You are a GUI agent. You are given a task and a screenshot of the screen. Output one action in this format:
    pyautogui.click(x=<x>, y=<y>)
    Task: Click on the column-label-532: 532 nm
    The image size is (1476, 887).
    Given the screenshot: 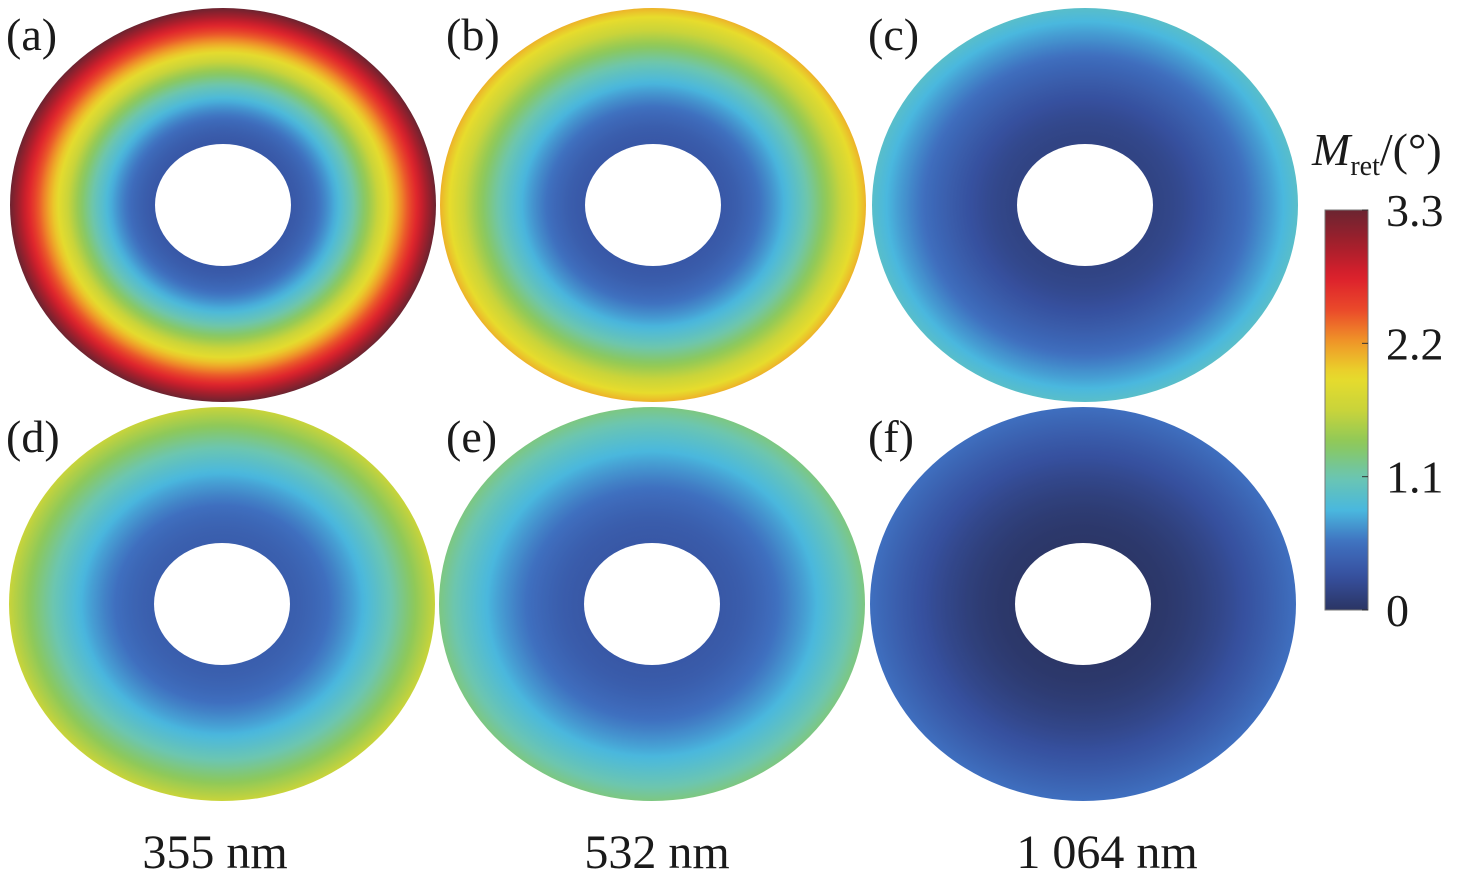 What is the action you would take?
    pyautogui.click(x=656, y=852)
    